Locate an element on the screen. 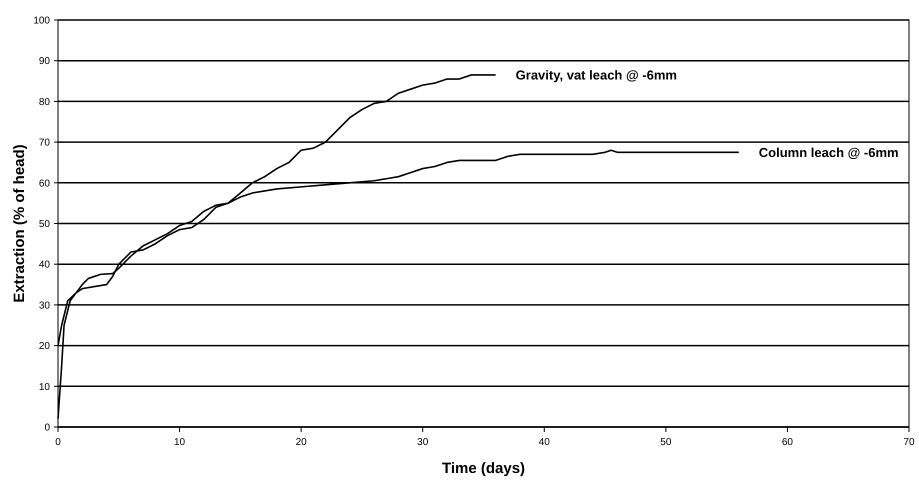  x-tick-label: 40 is located at coordinates (544, 442).